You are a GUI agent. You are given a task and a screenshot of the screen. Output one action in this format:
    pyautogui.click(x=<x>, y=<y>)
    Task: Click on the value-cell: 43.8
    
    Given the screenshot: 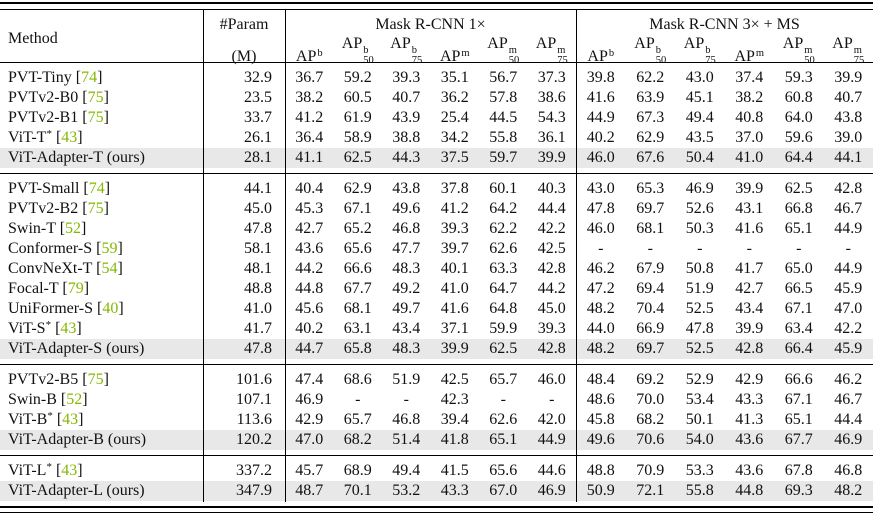 What is the action you would take?
    pyautogui.click(x=406, y=189)
    